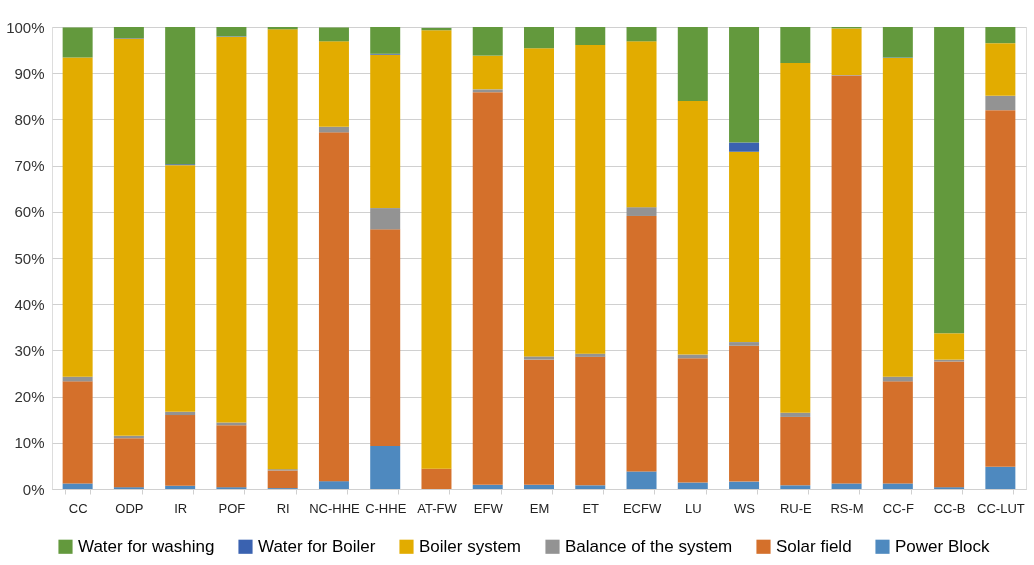 The image size is (1034, 565). Describe the element at coordinates (129, 508) in the screenshot. I see `x-tick-label: ODP` at that location.